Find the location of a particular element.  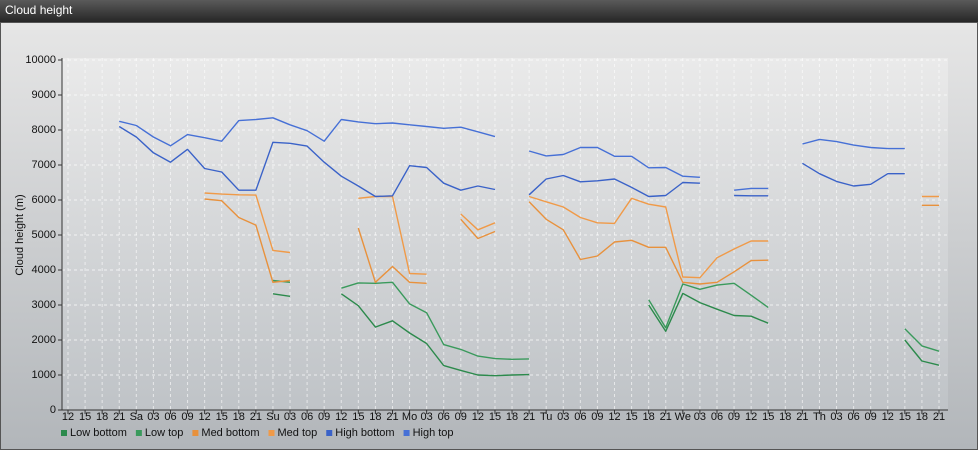

y-tick-label: 0 is located at coordinates (53, 410).